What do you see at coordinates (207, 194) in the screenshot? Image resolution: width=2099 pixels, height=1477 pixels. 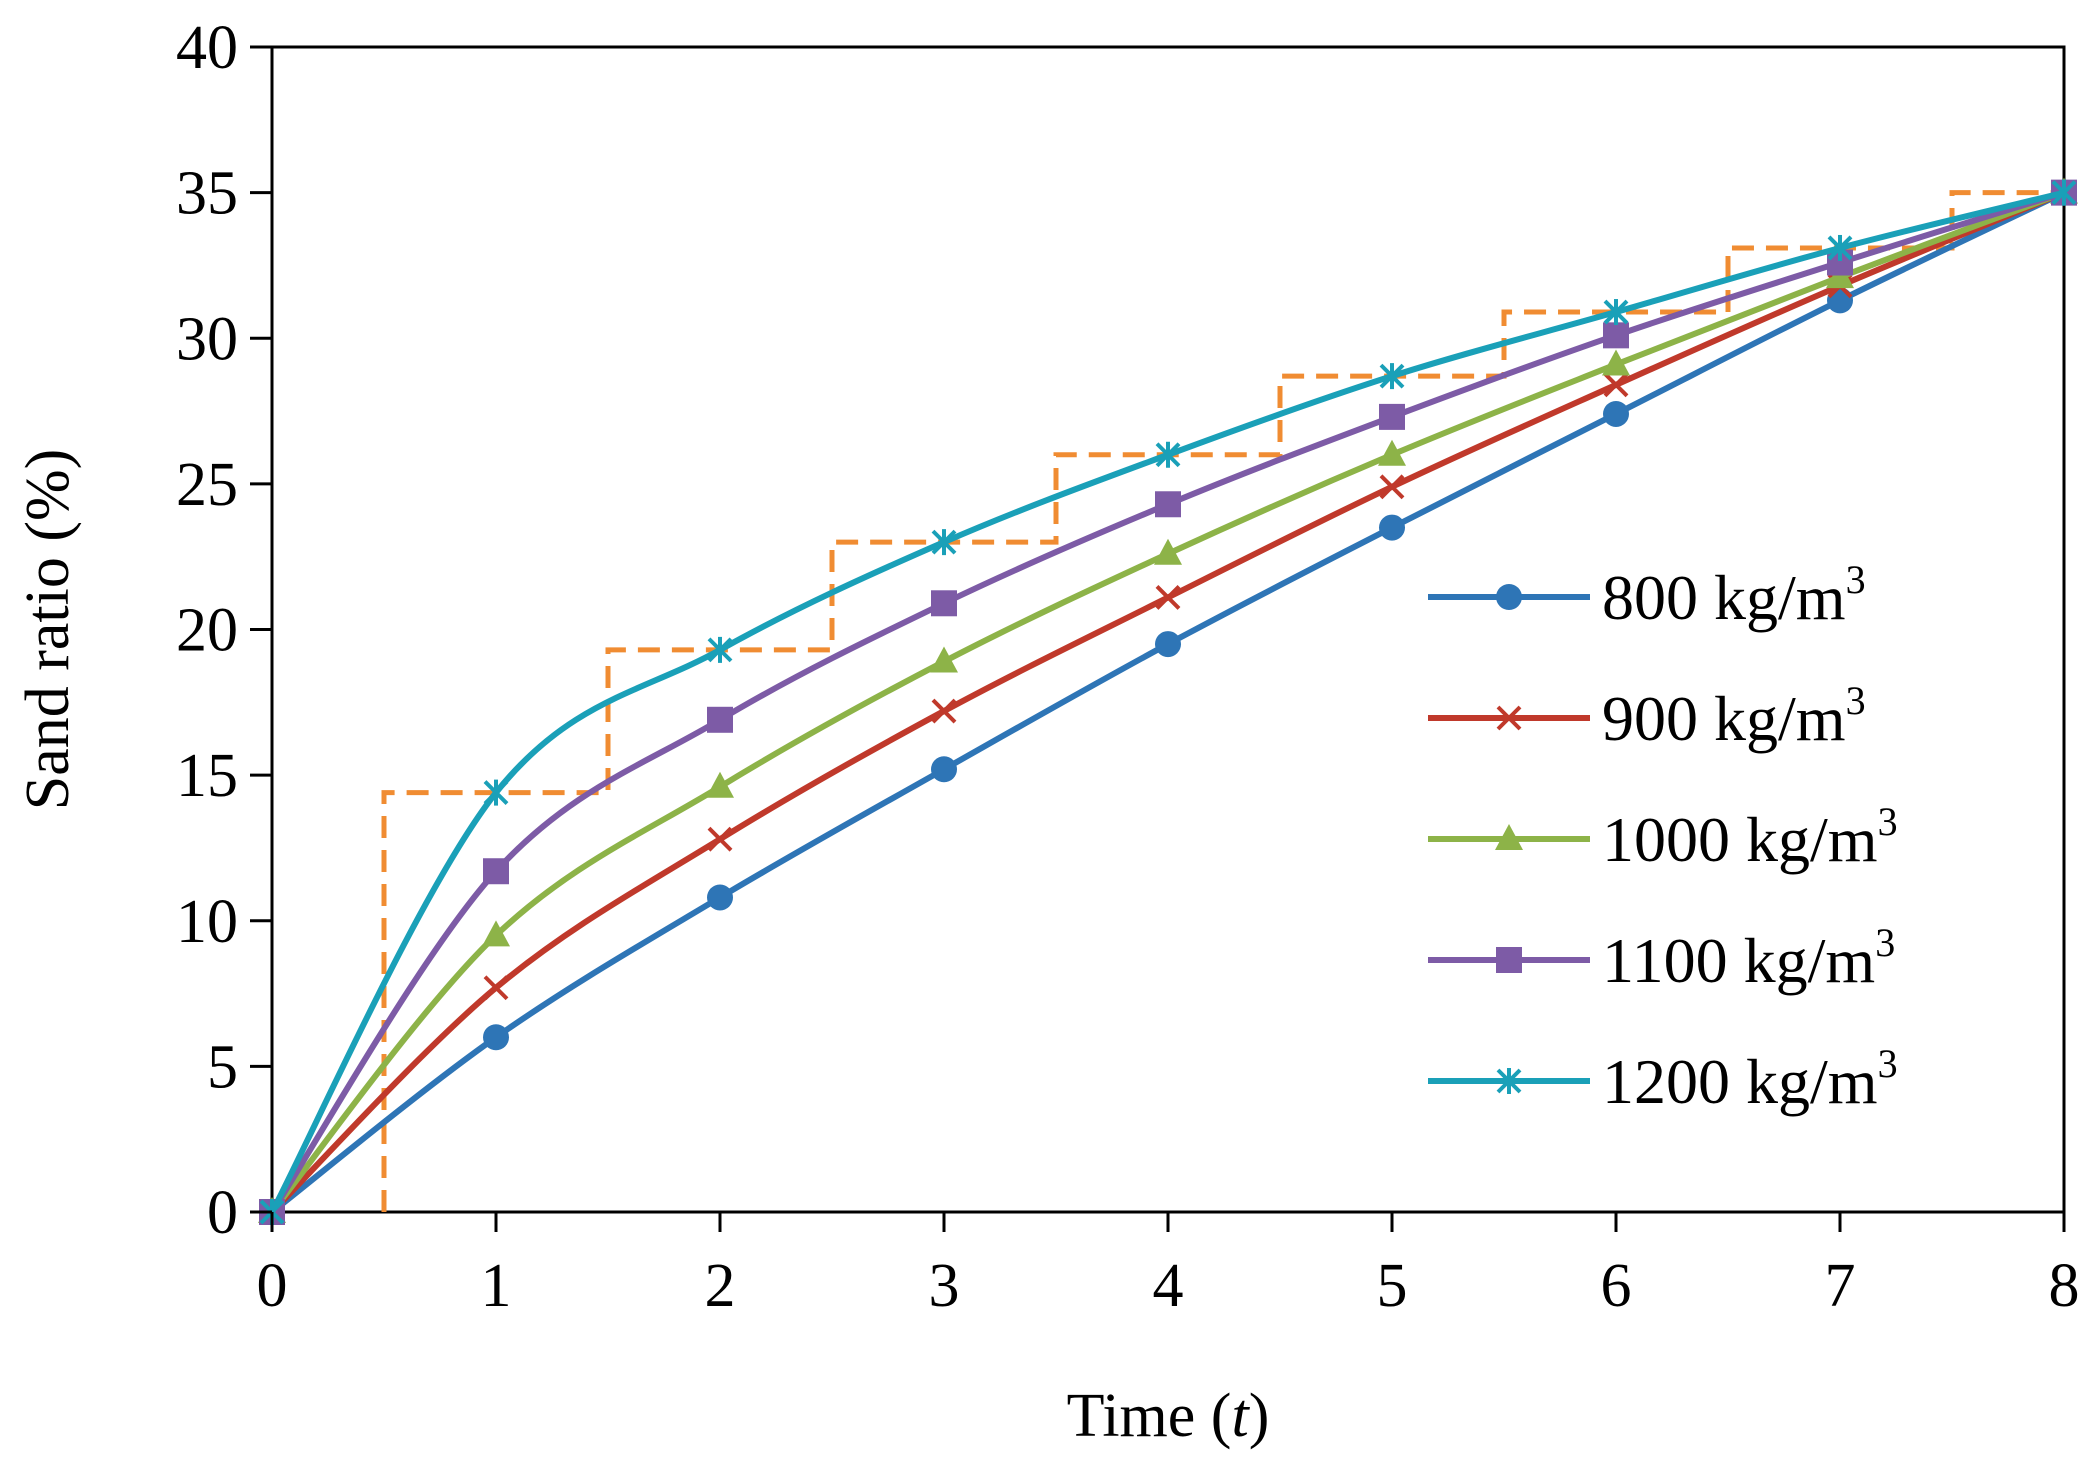 I see `y-tick-label: 35` at bounding box center [207, 194].